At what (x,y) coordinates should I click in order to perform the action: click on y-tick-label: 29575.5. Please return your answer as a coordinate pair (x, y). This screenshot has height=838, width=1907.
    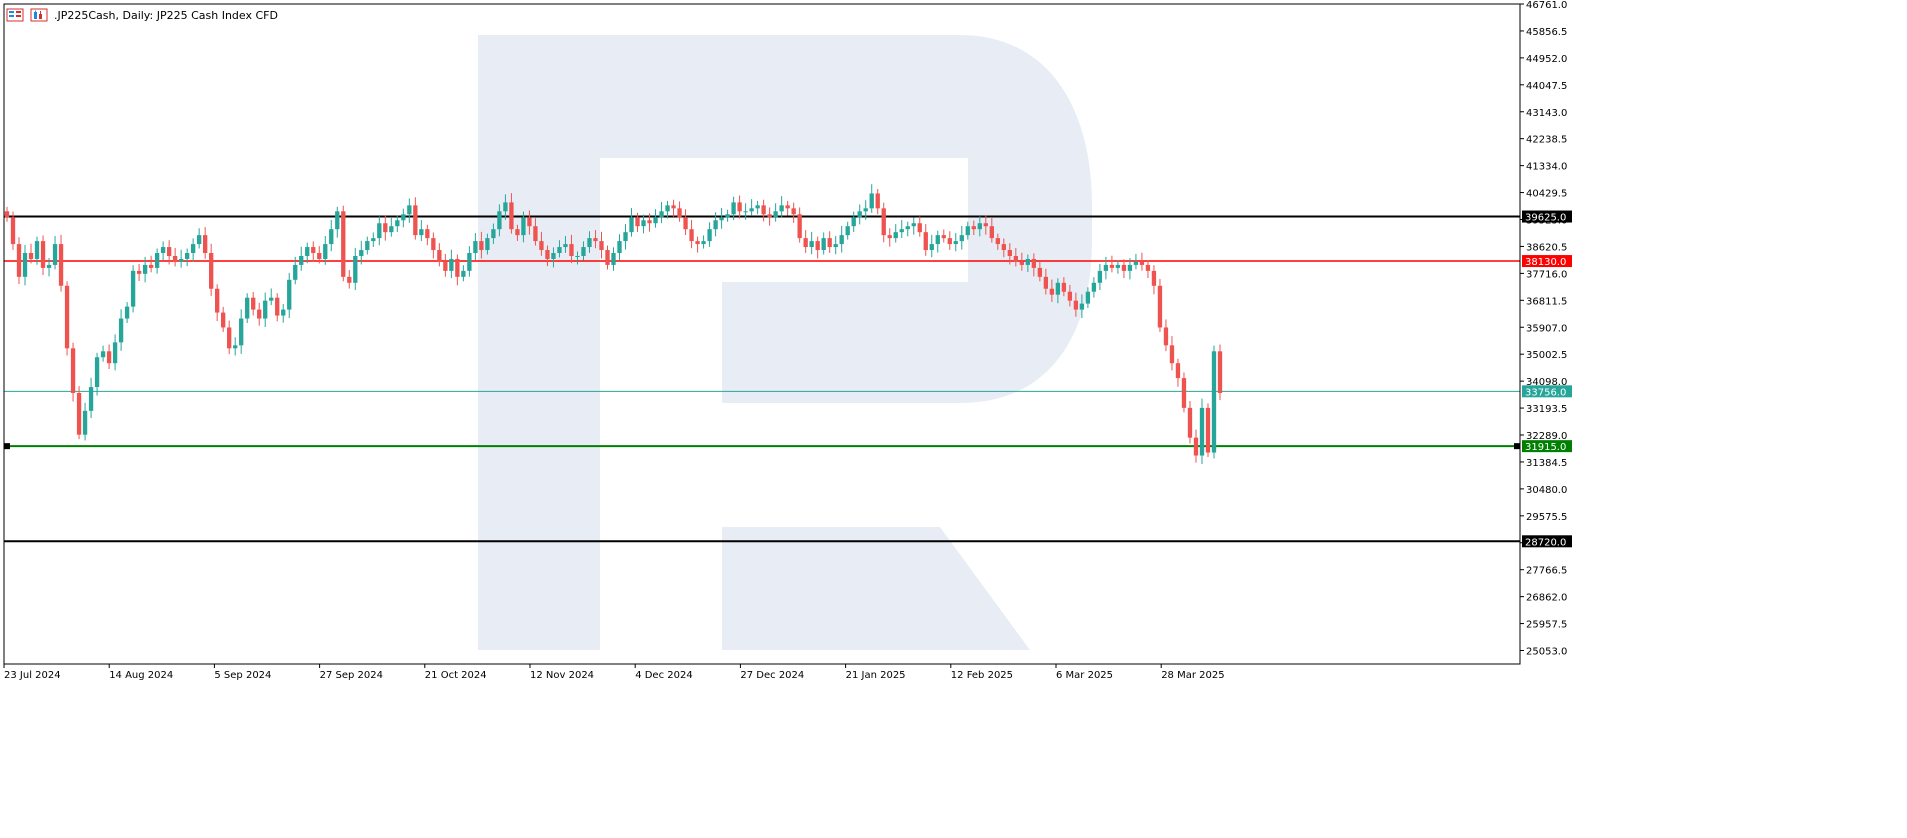
    Looking at the image, I should click on (1546, 517).